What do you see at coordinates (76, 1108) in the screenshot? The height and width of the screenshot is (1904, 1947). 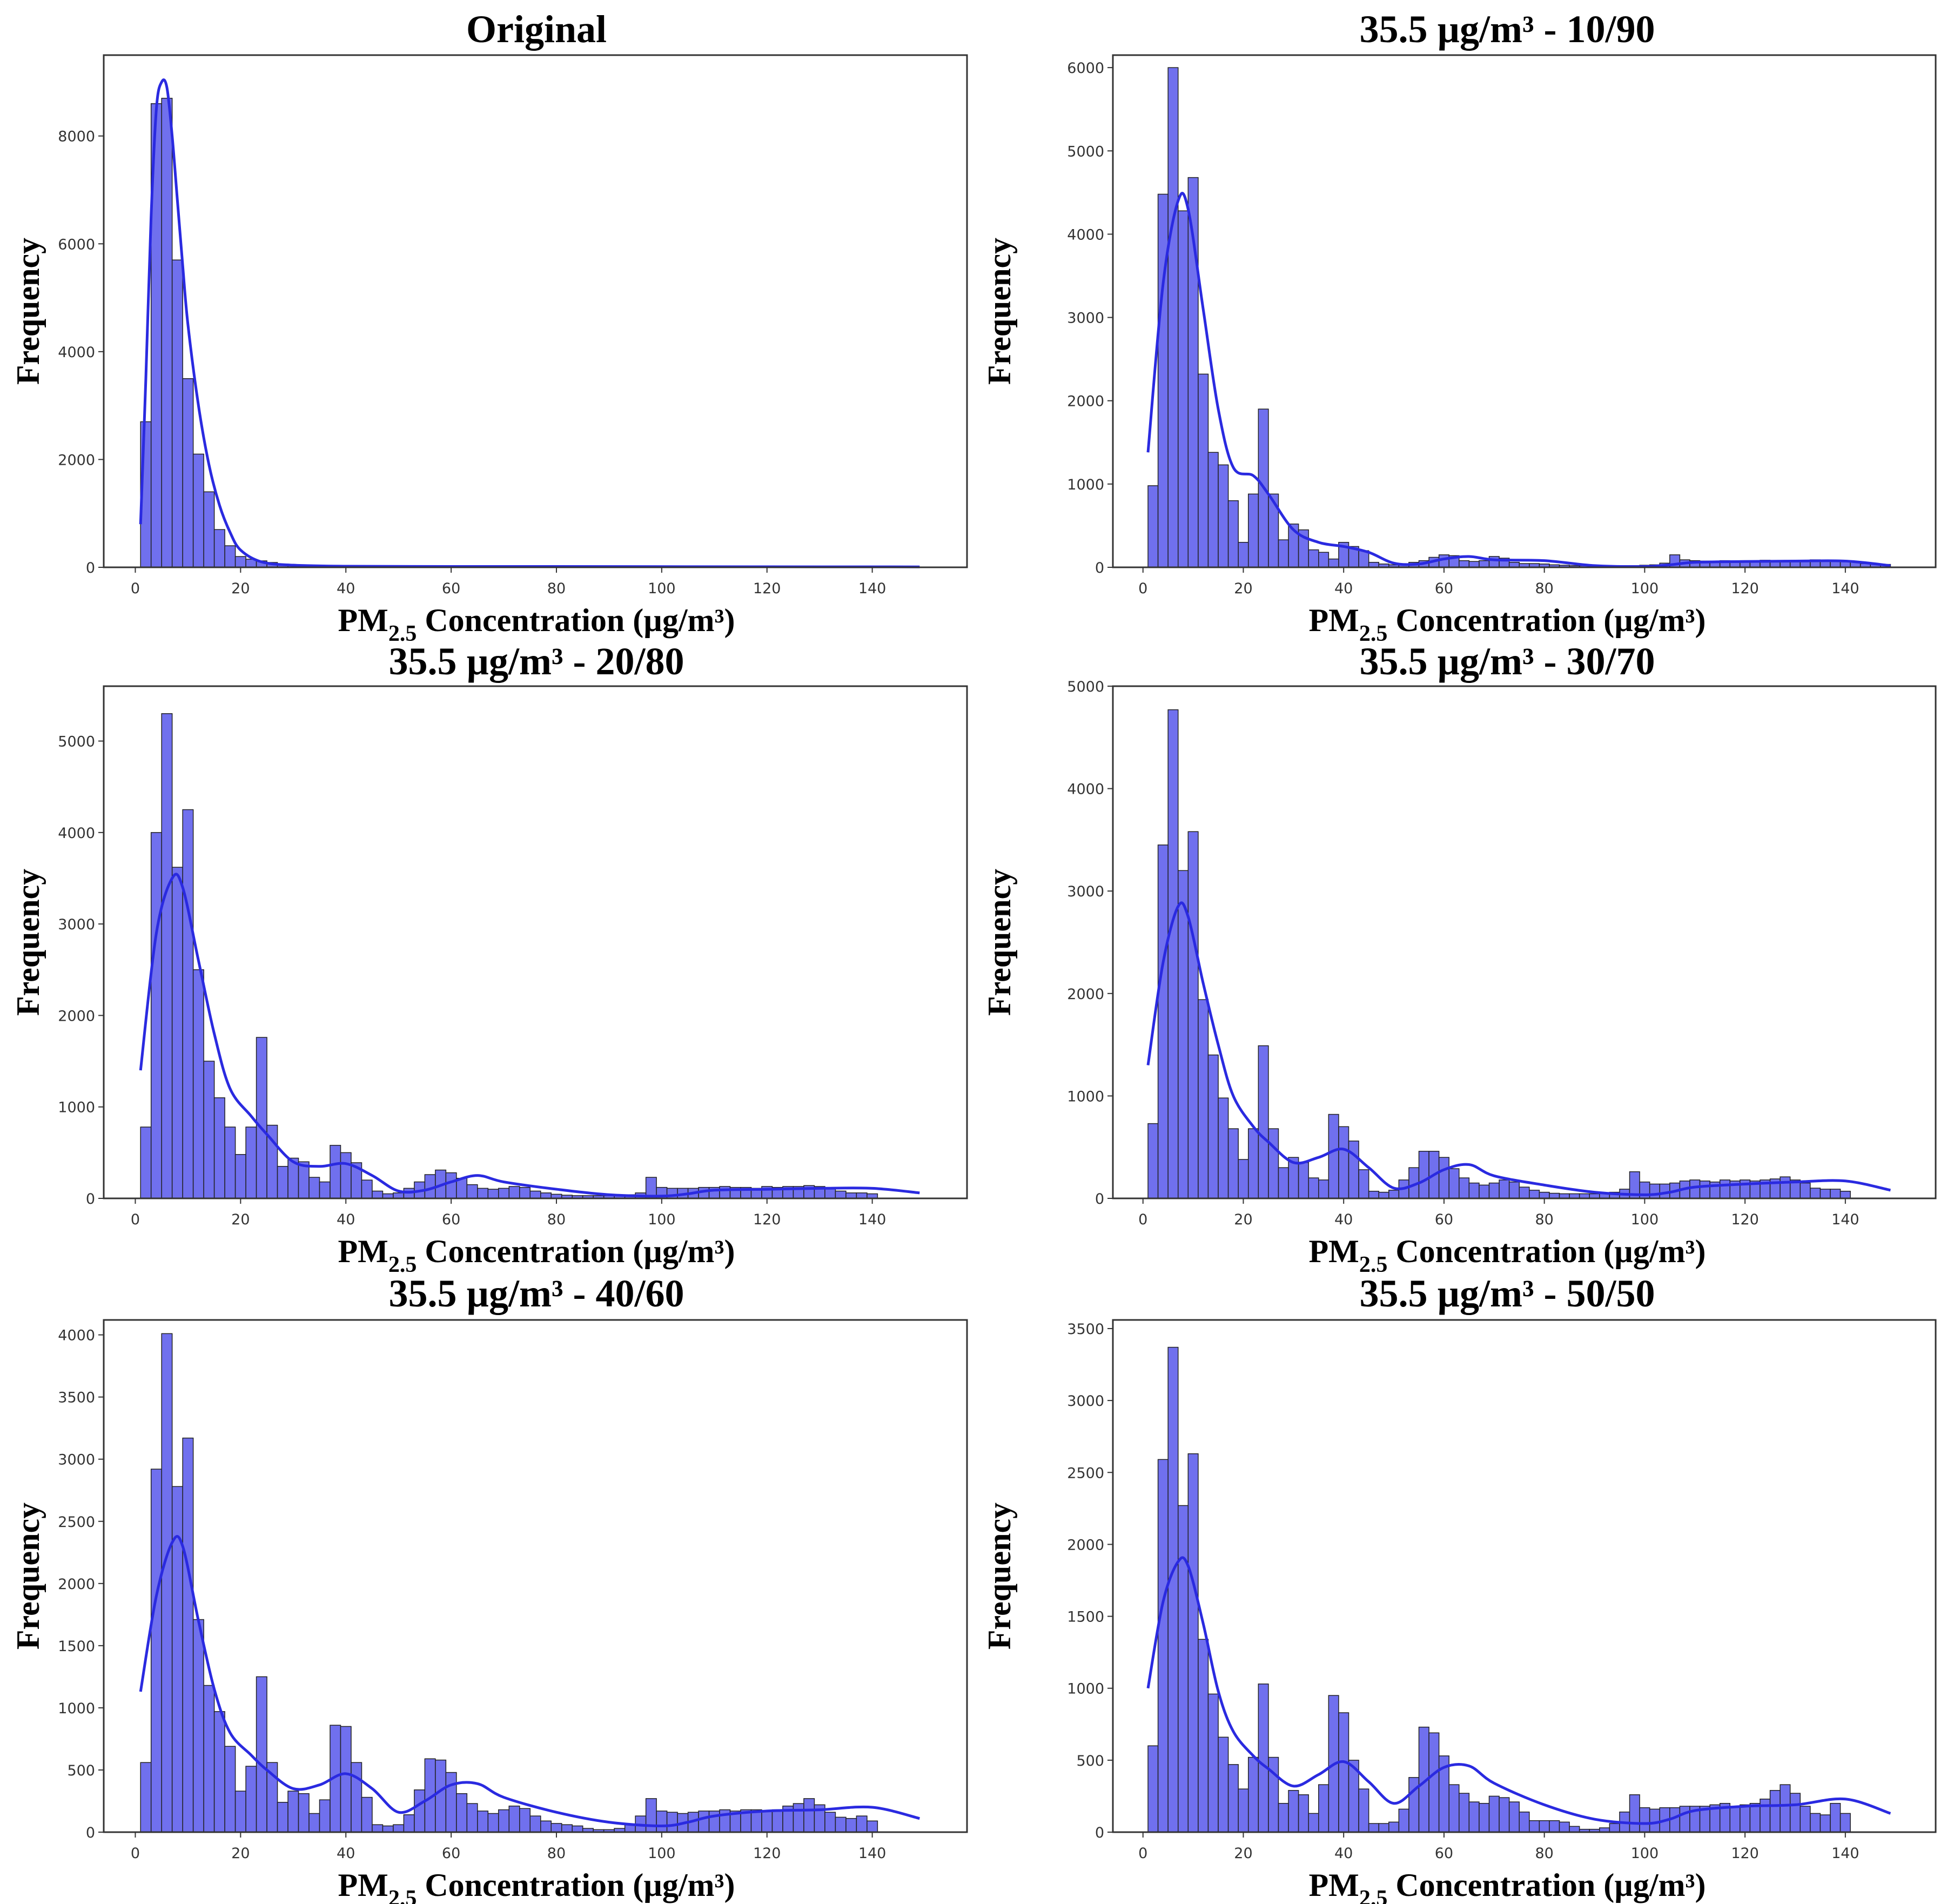 I see `y-tick-label: 1000` at bounding box center [76, 1108].